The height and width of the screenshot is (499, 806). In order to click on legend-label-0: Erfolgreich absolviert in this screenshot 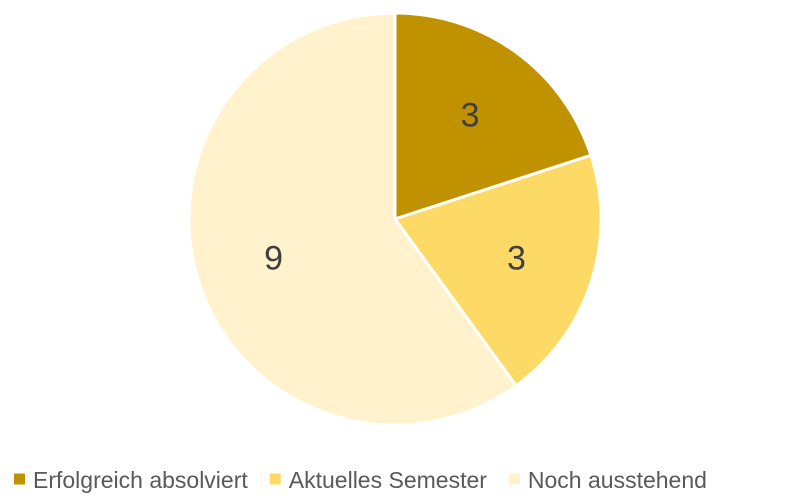, I will do `click(140, 480)`.